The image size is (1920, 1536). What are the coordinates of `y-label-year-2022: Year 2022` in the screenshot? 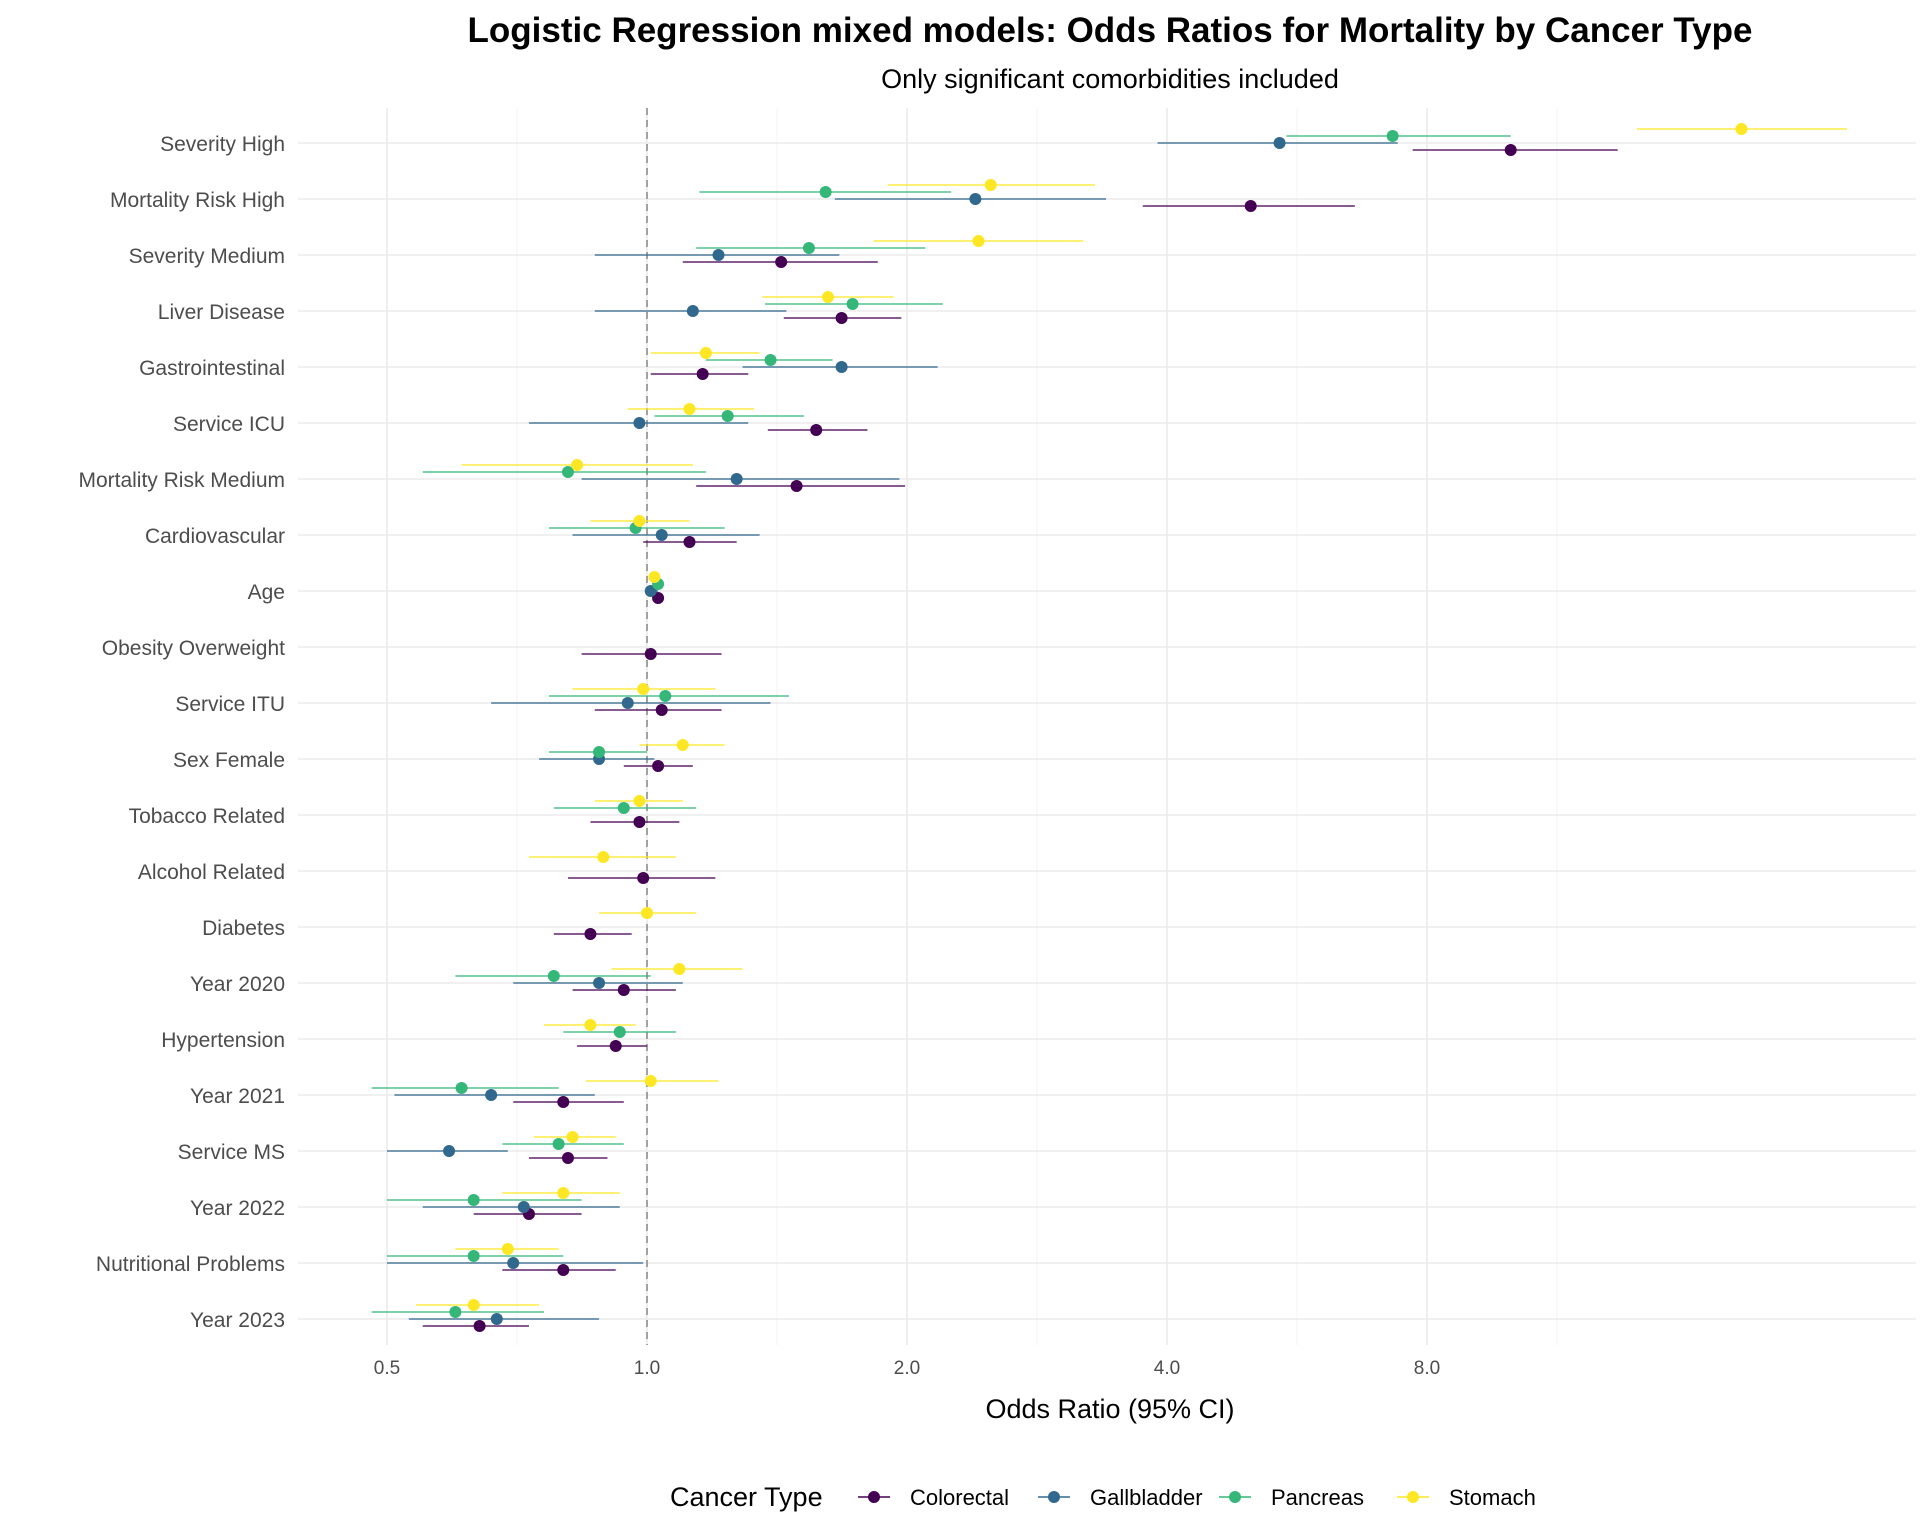 It's located at (237, 1208).